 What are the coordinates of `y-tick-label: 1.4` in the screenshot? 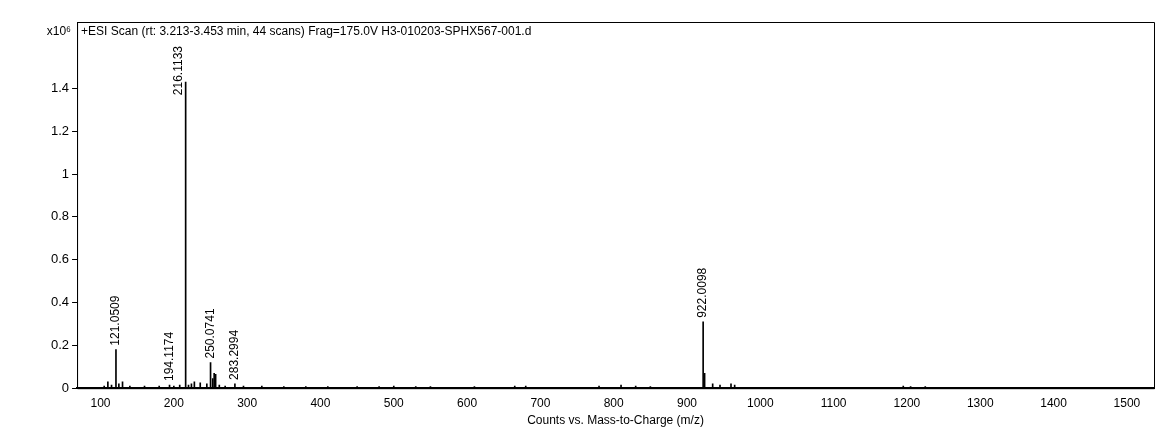 It's located at (60, 87).